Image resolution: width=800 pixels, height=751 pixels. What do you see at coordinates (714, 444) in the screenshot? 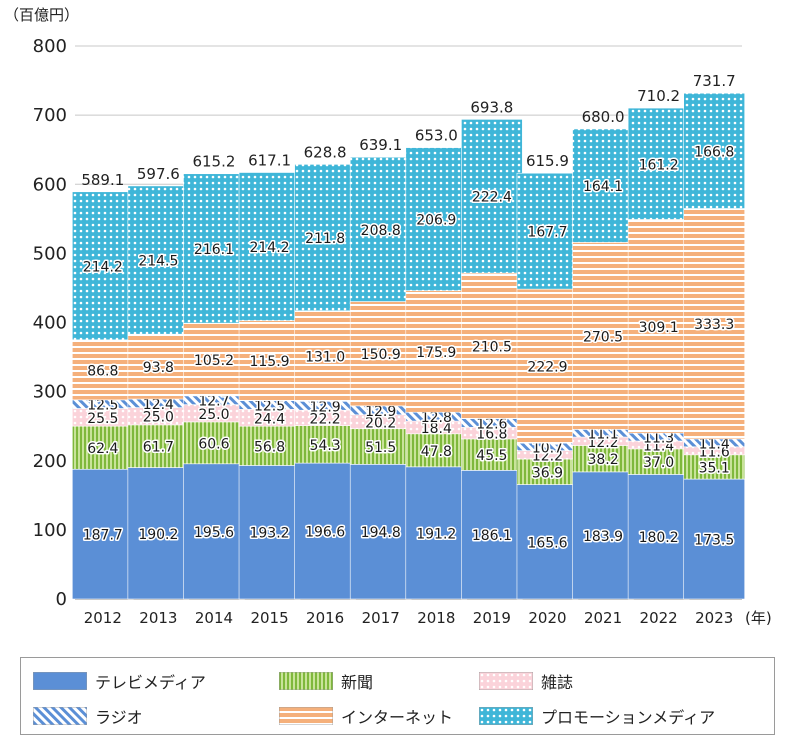
I see `data-label-radio: 11.4` at bounding box center [714, 444].